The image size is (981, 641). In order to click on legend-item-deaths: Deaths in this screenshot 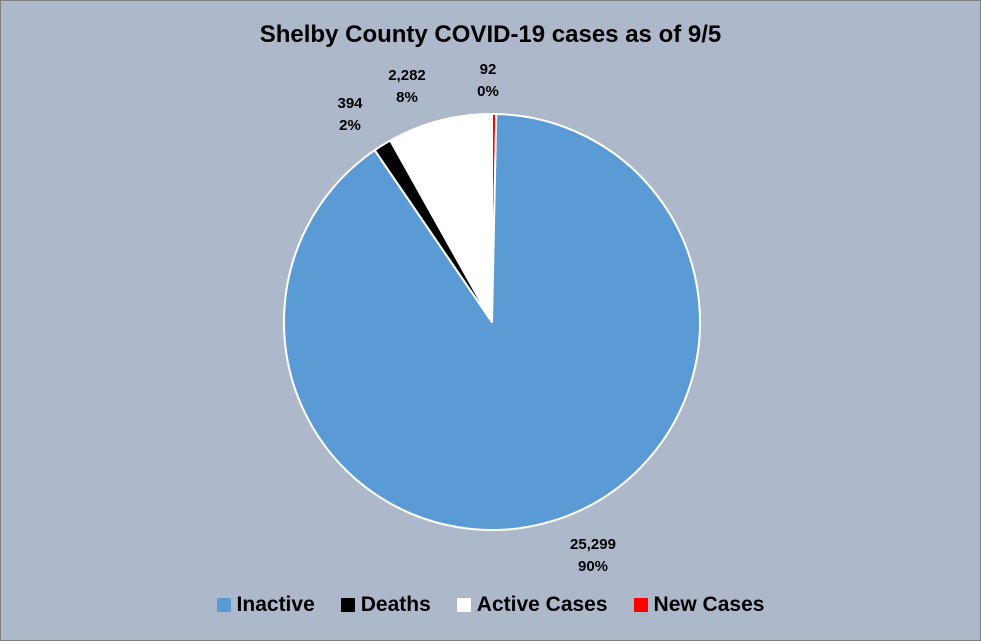, I will do `click(385, 605)`.